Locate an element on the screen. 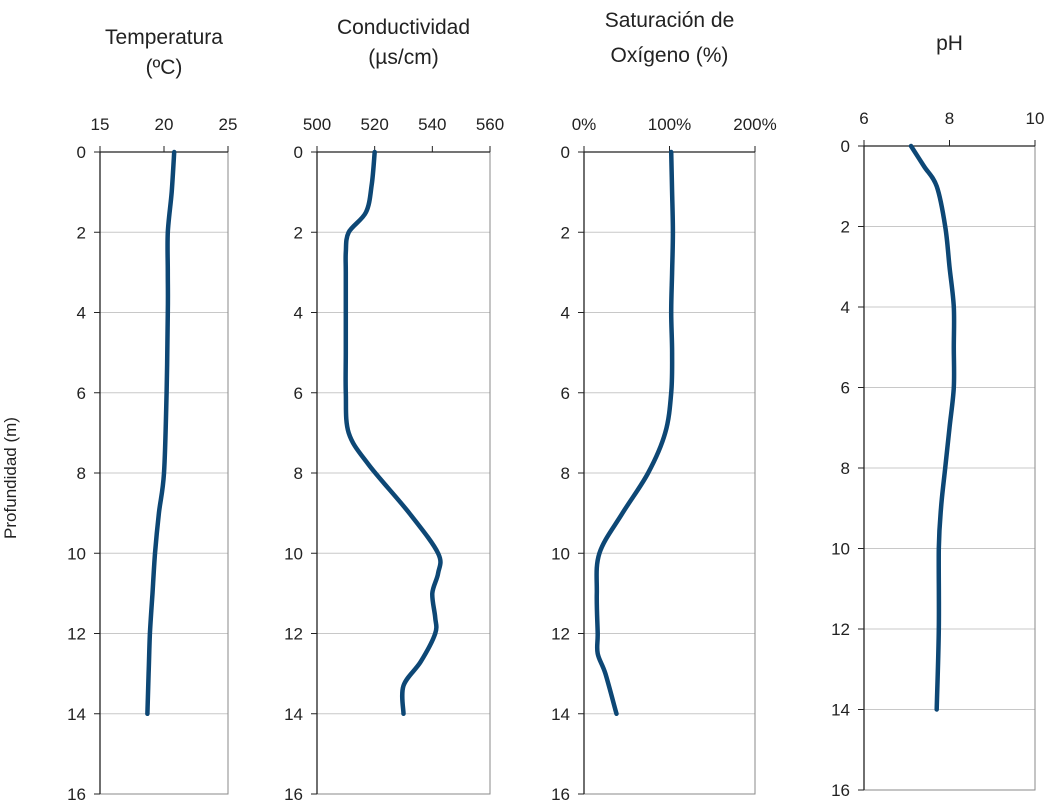  x-tick-label: 25 is located at coordinates (228, 124).